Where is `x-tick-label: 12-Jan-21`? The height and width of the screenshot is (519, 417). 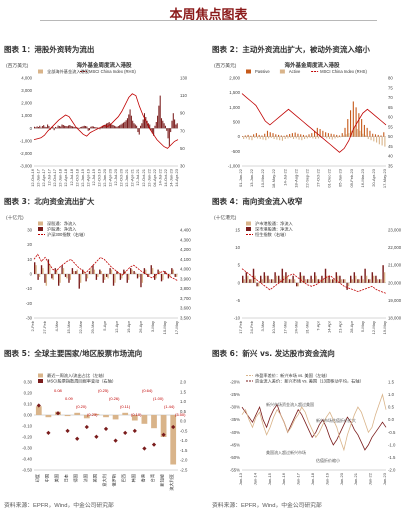 x-tick-label: 12-Jan-21 is located at coordinates (126, 177).